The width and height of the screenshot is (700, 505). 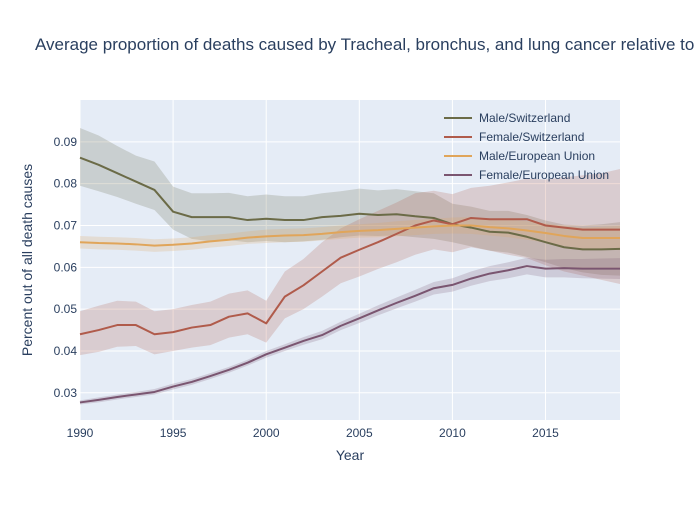 I want to click on y-axis-label: Percent out of all death causes, so click(x=27, y=260).